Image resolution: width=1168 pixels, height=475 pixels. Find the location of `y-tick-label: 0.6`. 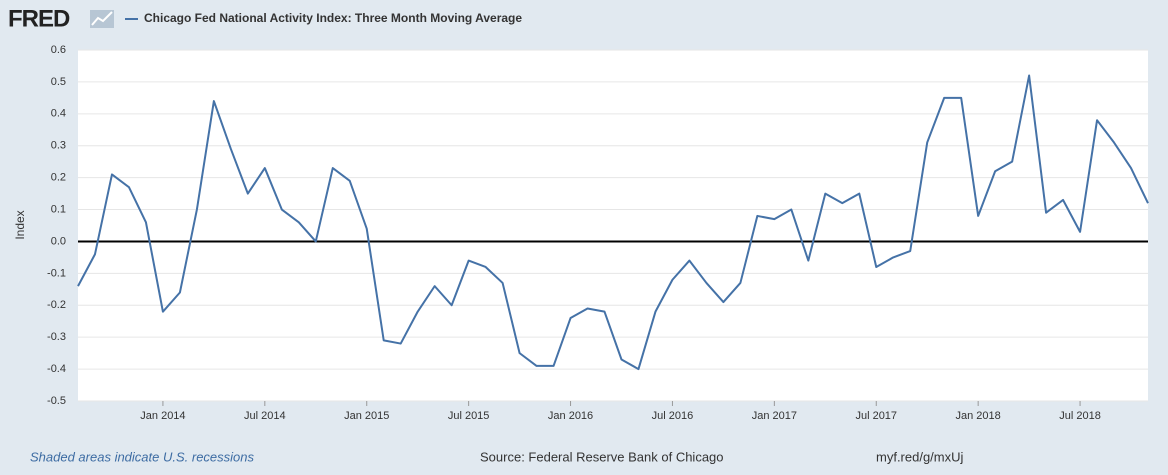

y-tick-label: 0.6 is located at coordinates (58, 50).